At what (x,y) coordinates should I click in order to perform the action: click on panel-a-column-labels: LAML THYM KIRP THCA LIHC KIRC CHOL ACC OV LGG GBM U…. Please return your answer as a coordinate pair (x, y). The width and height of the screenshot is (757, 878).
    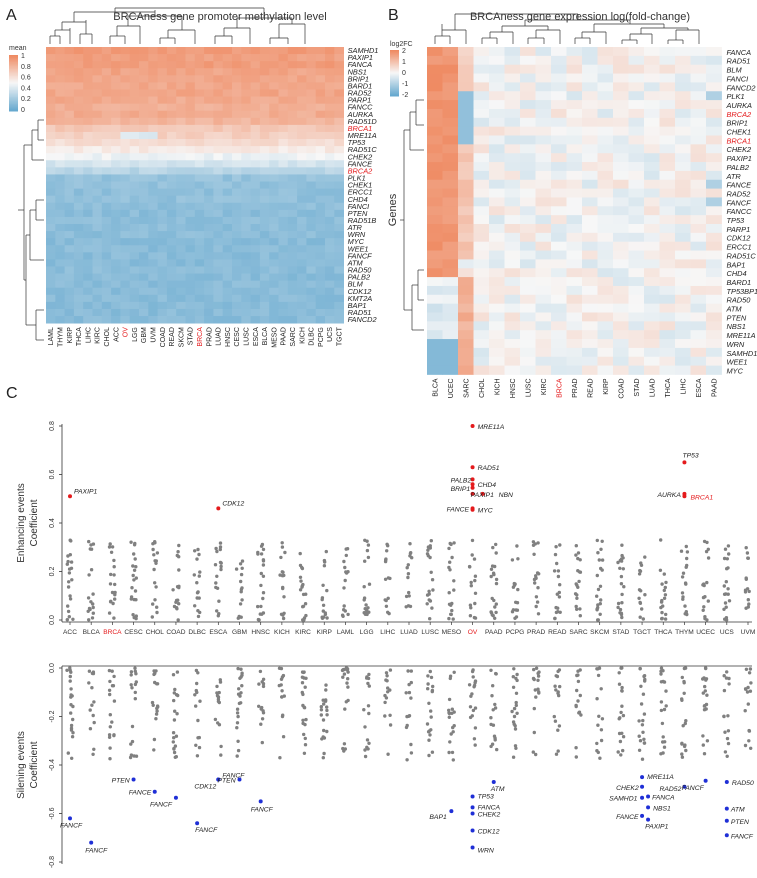
    Looking at the image, I should click on (195, 336).